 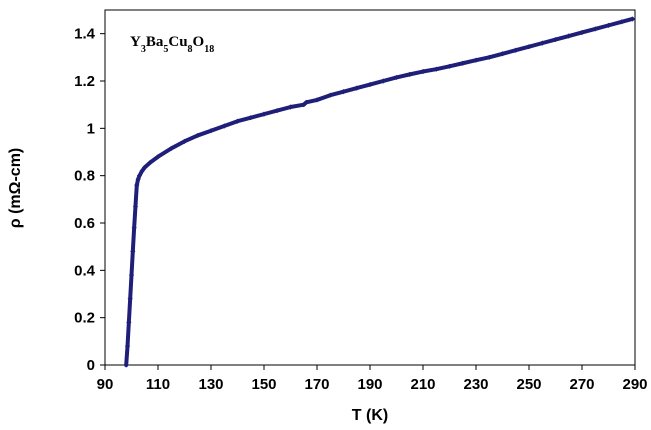 I want to click on y-tick-label: 1.4, so click(x=85, y=34).